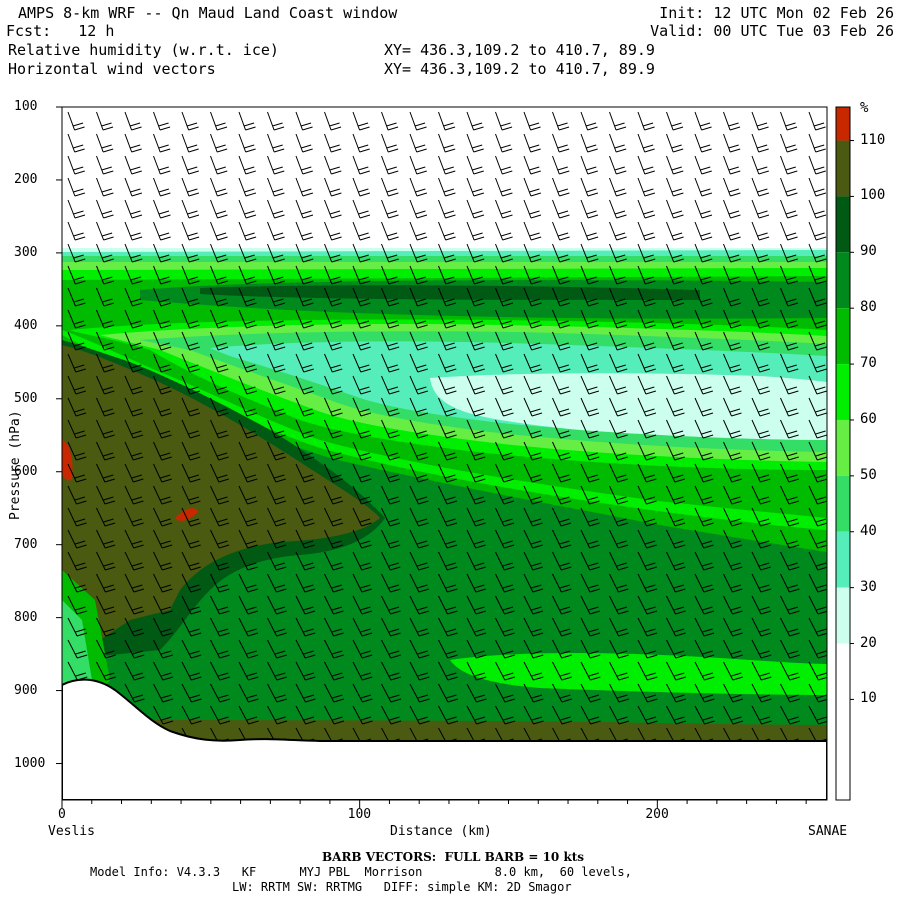  Describe the element at coordinates (186, 514) in the screenshot. I see `rh-sat-spot-mid` at that location.